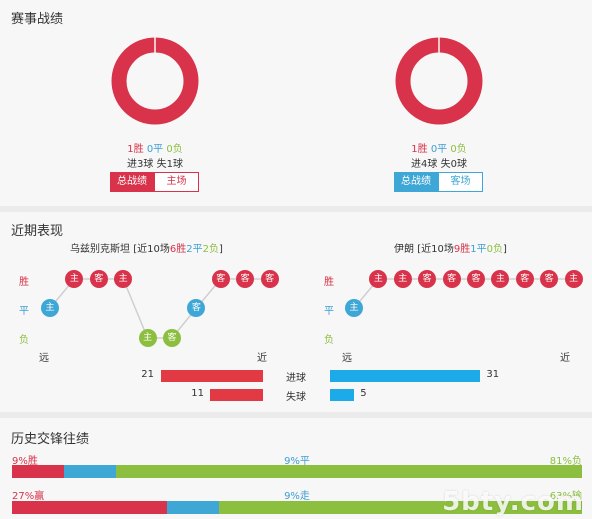  What do you see at coordinates (419, 149) in the screenshot?
I see `right-win-count: 1胜` at bounding box center [419, 149].